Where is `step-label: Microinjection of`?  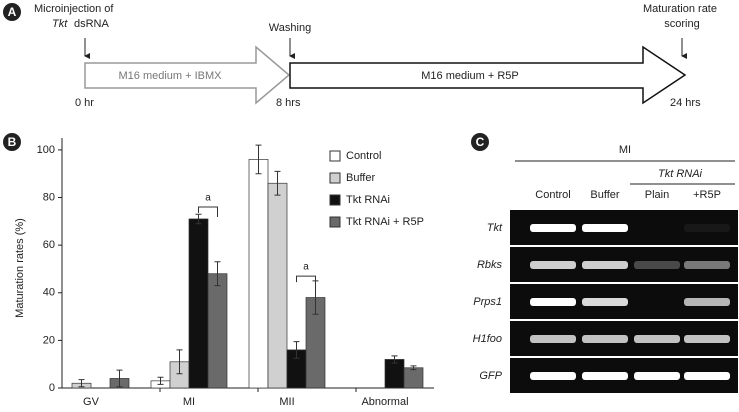
step-label: Microinjection of is located at coordinates (74, 9).